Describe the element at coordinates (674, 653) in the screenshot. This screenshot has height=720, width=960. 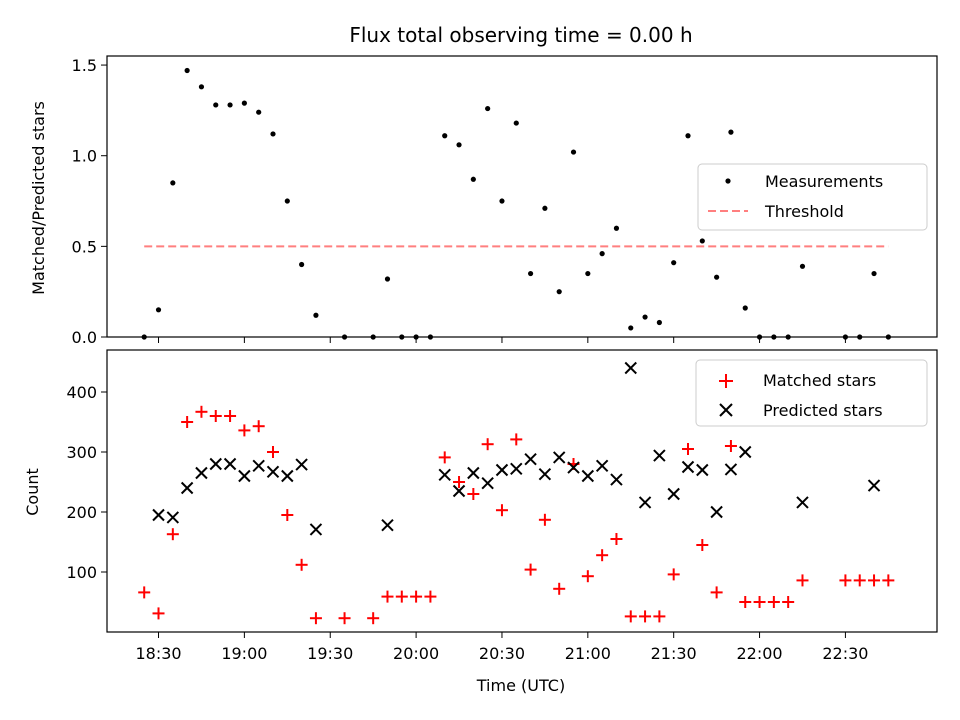
I see `x-tick-label: 21:30` at that location.